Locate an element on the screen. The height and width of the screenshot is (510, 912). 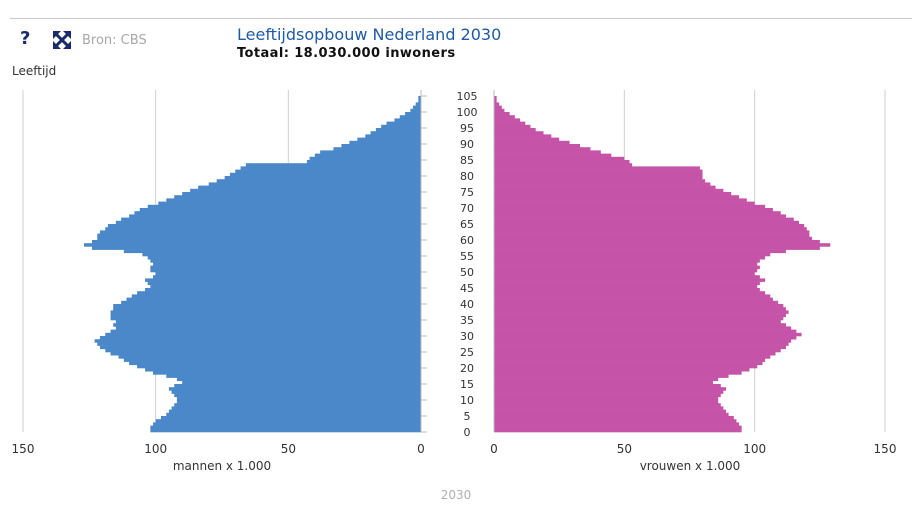
age-tick-label-0: 0 is located at coordinates (467, 432).